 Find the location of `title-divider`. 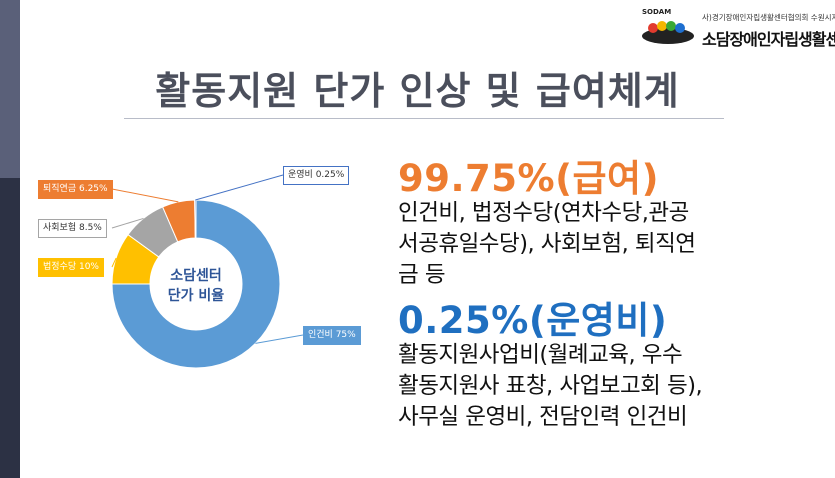

title-divider is located at coordinates (424, 118).